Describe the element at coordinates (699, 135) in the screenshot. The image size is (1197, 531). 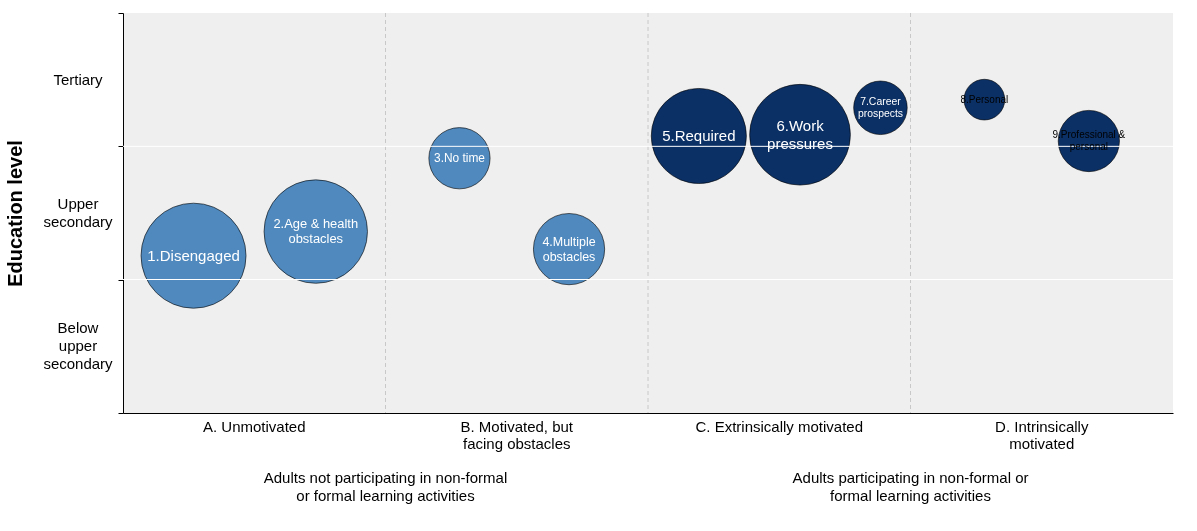
I see `annotation: 5.Required` at that location.